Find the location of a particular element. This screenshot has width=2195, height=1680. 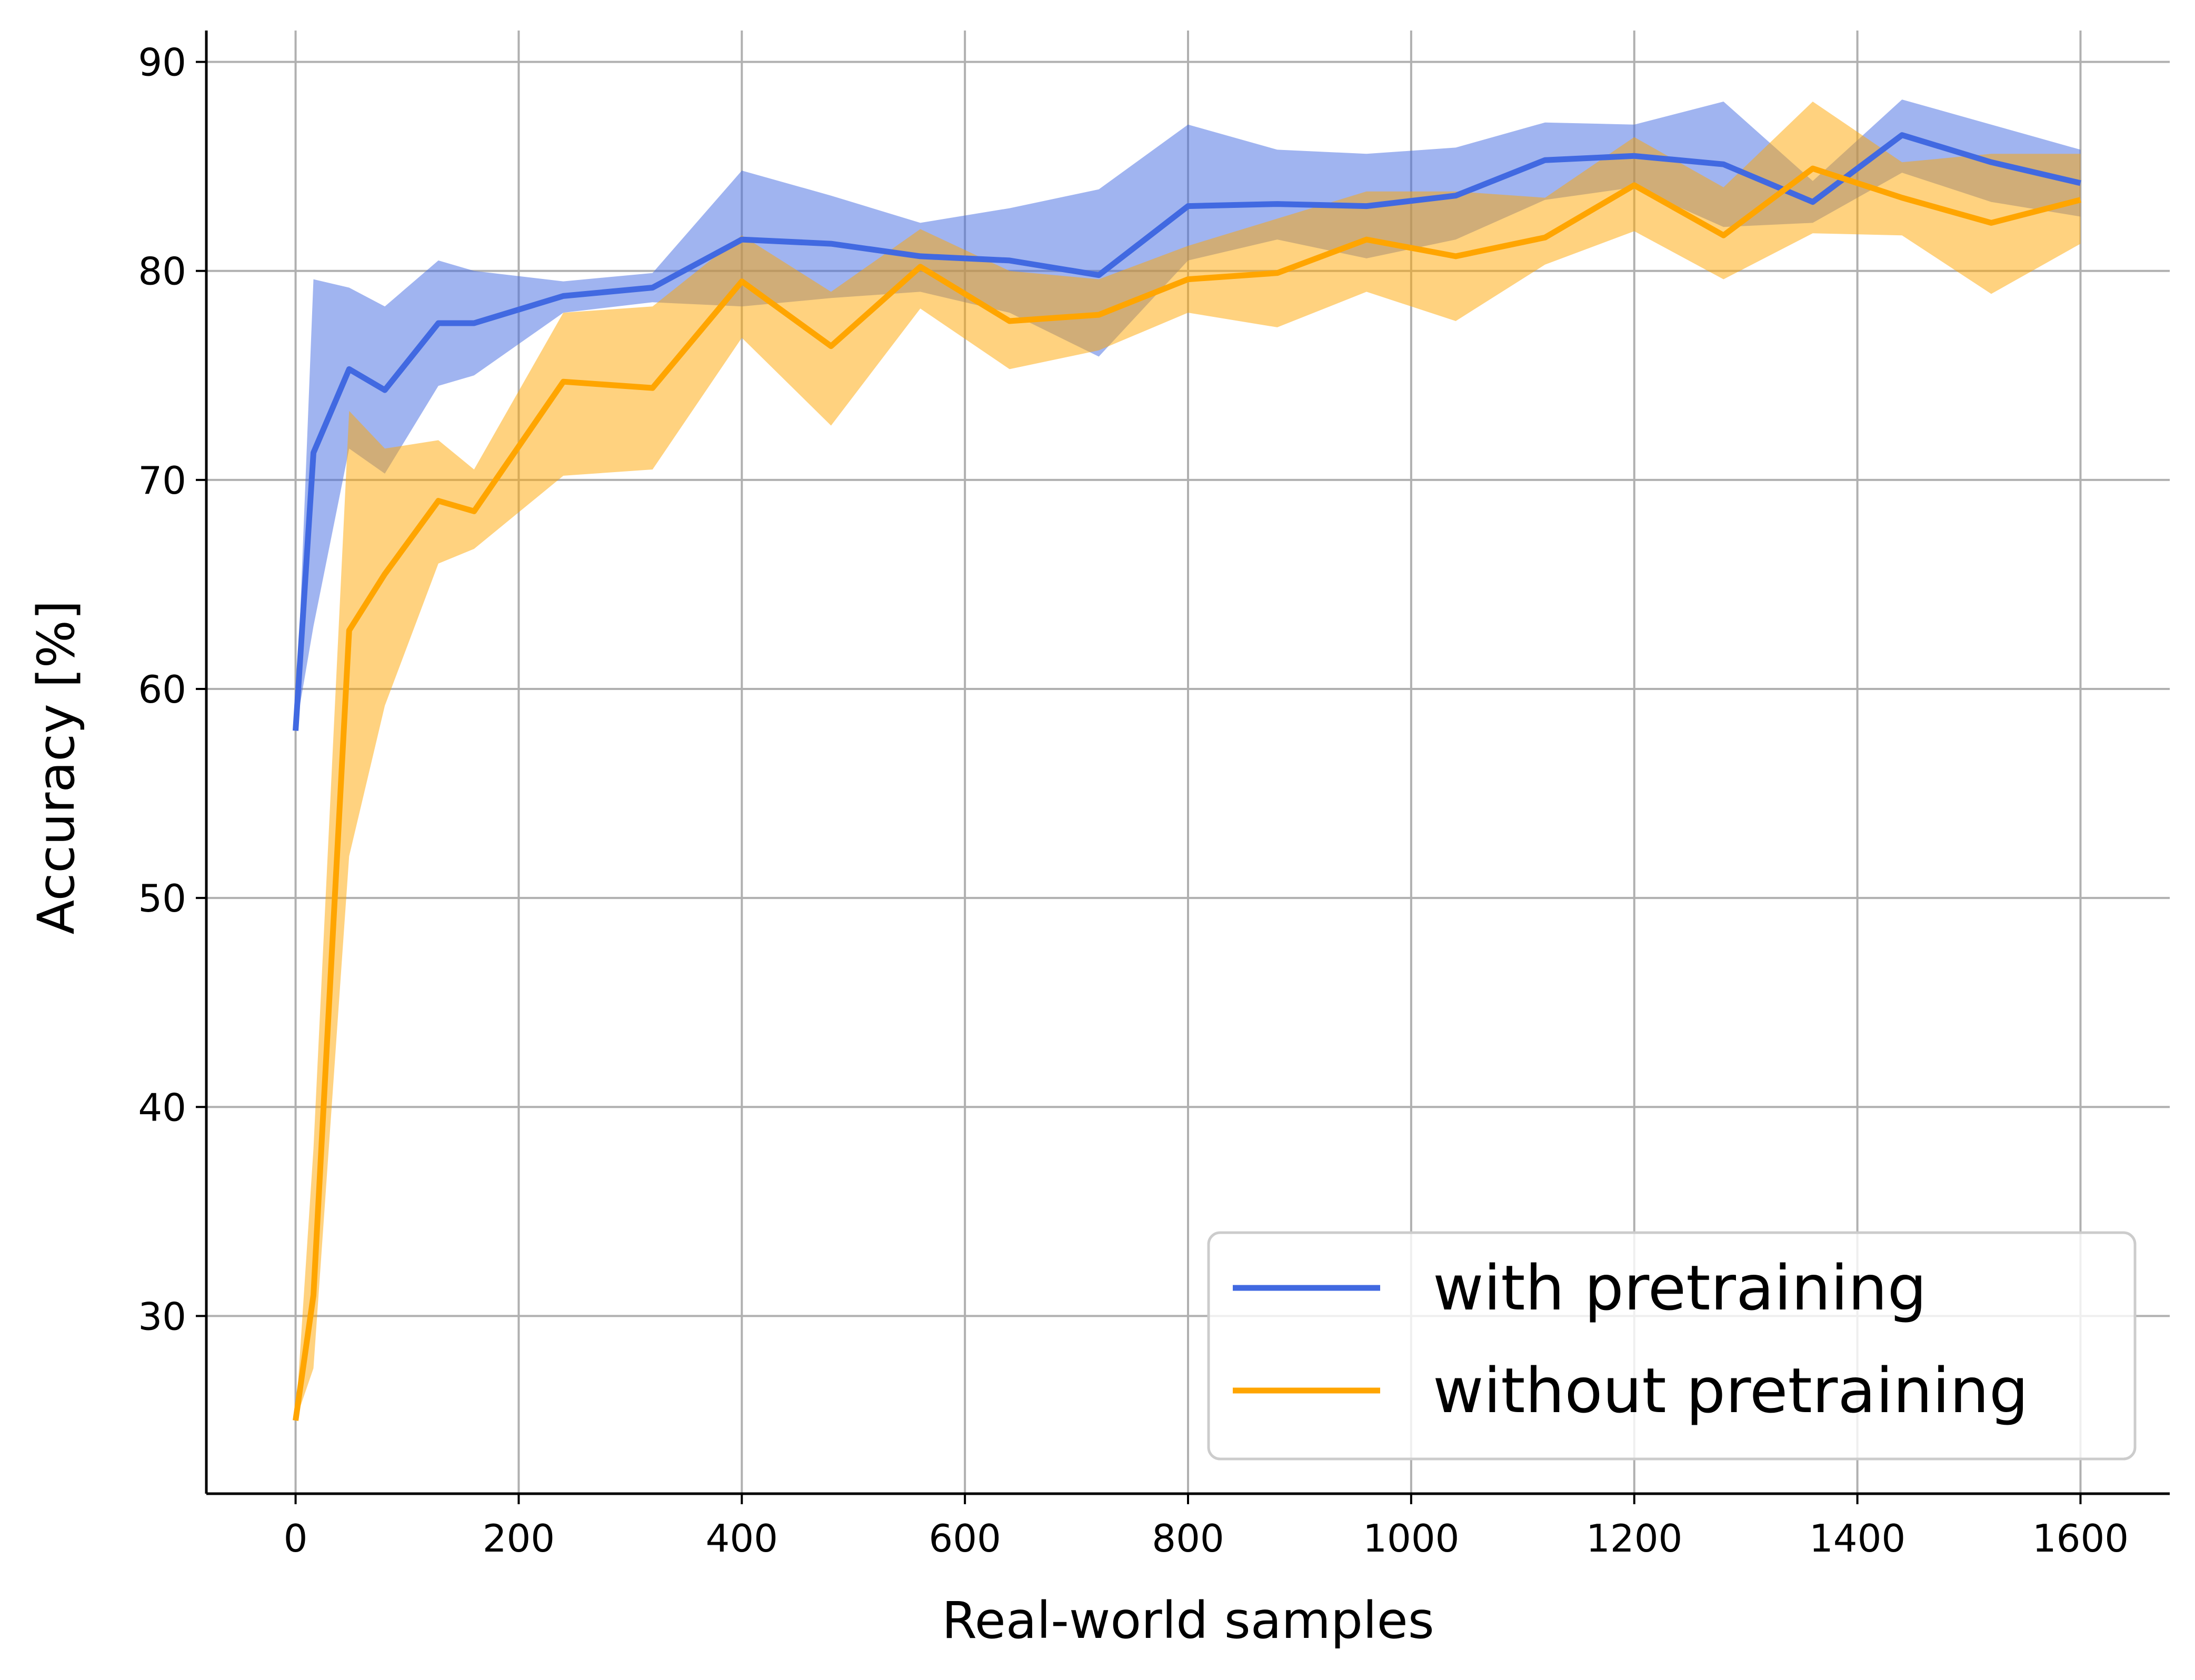

y-tick-label: 90 is located at coordinates (162, 63).